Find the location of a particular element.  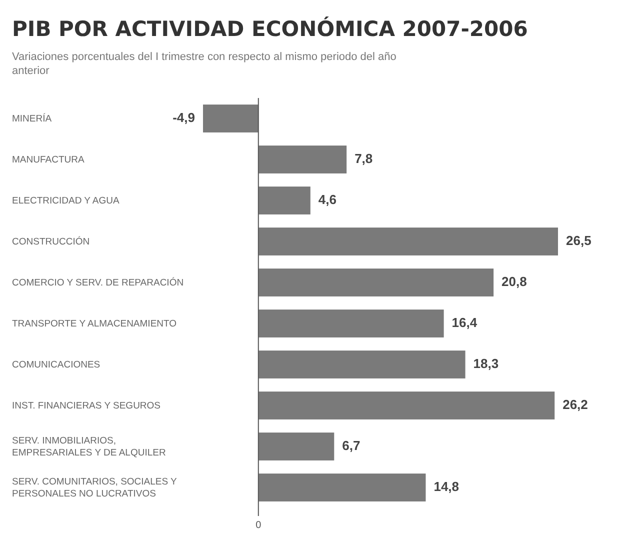

y-tick-label: ELECTRICIDAD Y AGUA is located at coordinates (66, 200).